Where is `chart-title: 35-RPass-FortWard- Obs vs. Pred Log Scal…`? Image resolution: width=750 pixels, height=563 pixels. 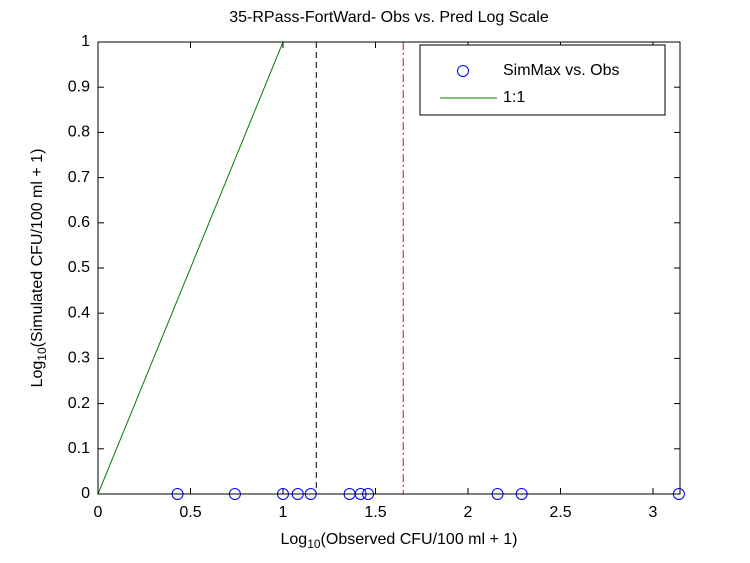
chart-title: 35-RPass-FortWard- Obs vs. Pred Log Scal… is located at coordinates (389, 17).